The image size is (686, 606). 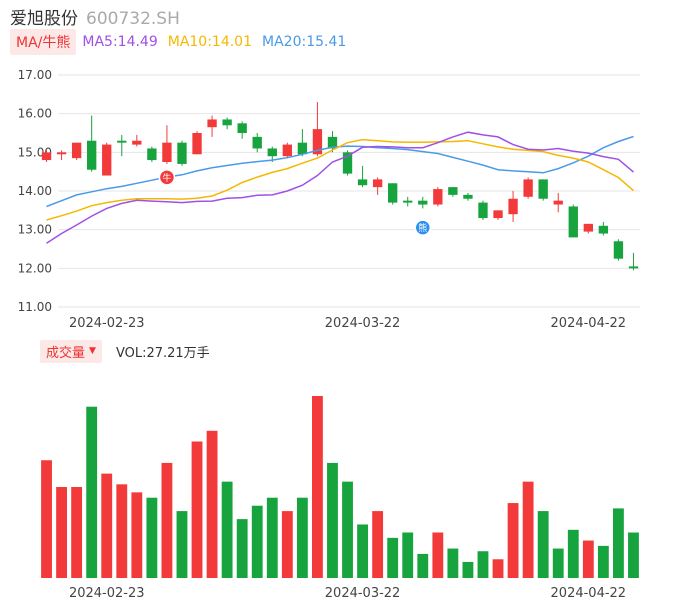 I want to click on price-tick-label: 14.00, so click(x=35, y=191).